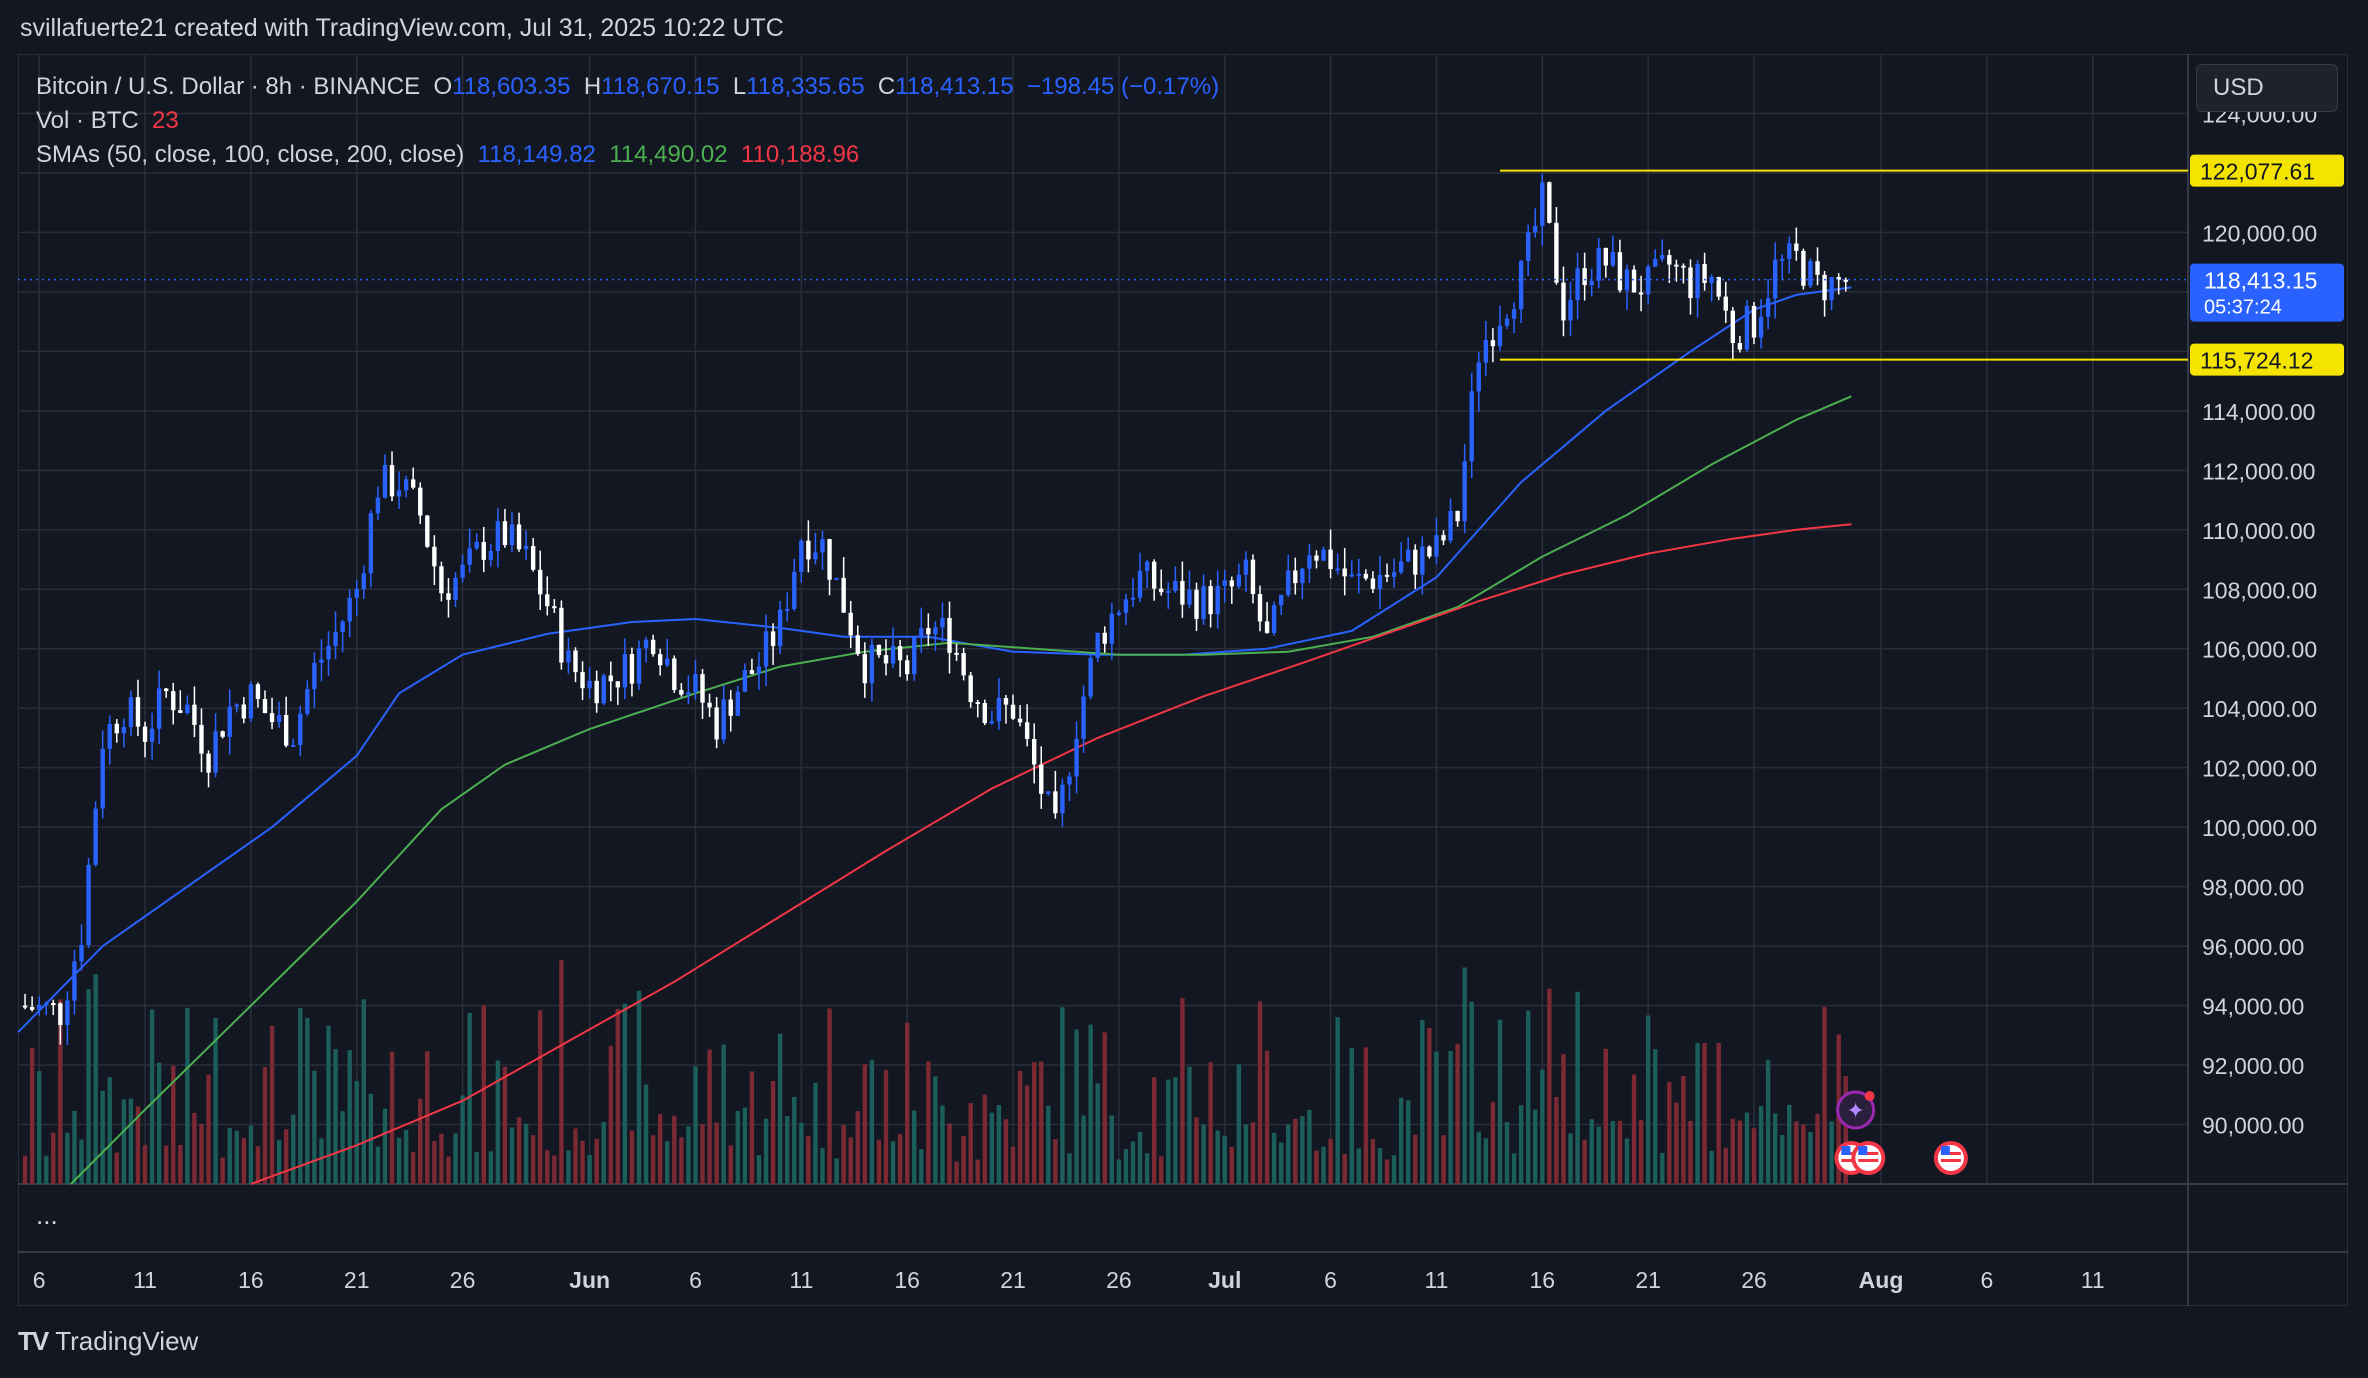  What do you see at coordinates (250, 154) in the screenshot?
I see `sma-label: SMAs (50, close, 100, close, 200, close)` at bounding box center [250, 154].